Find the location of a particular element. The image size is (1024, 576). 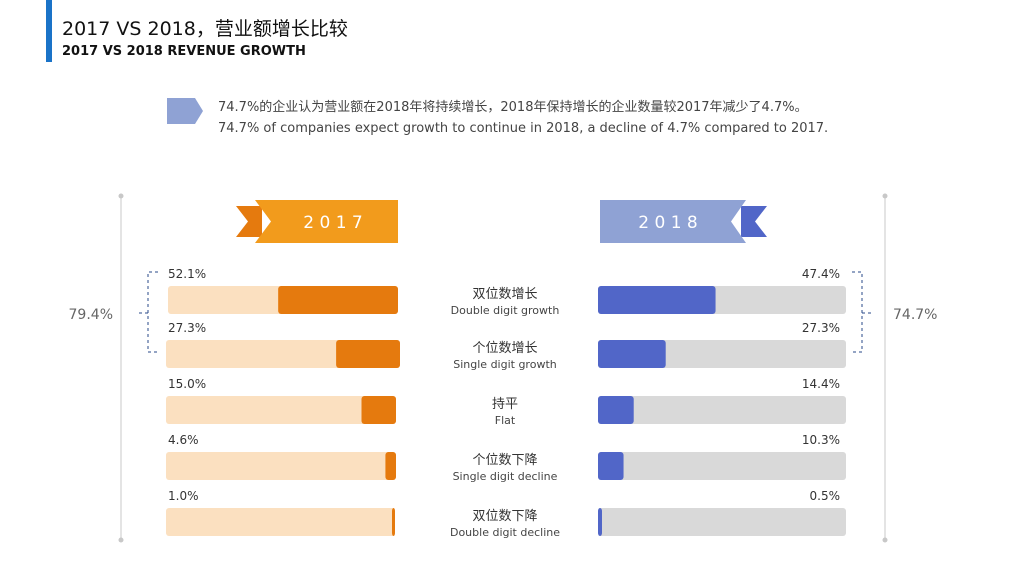

banner-2018-label: 2 0 1 8 is located at coordinates (667, 223).